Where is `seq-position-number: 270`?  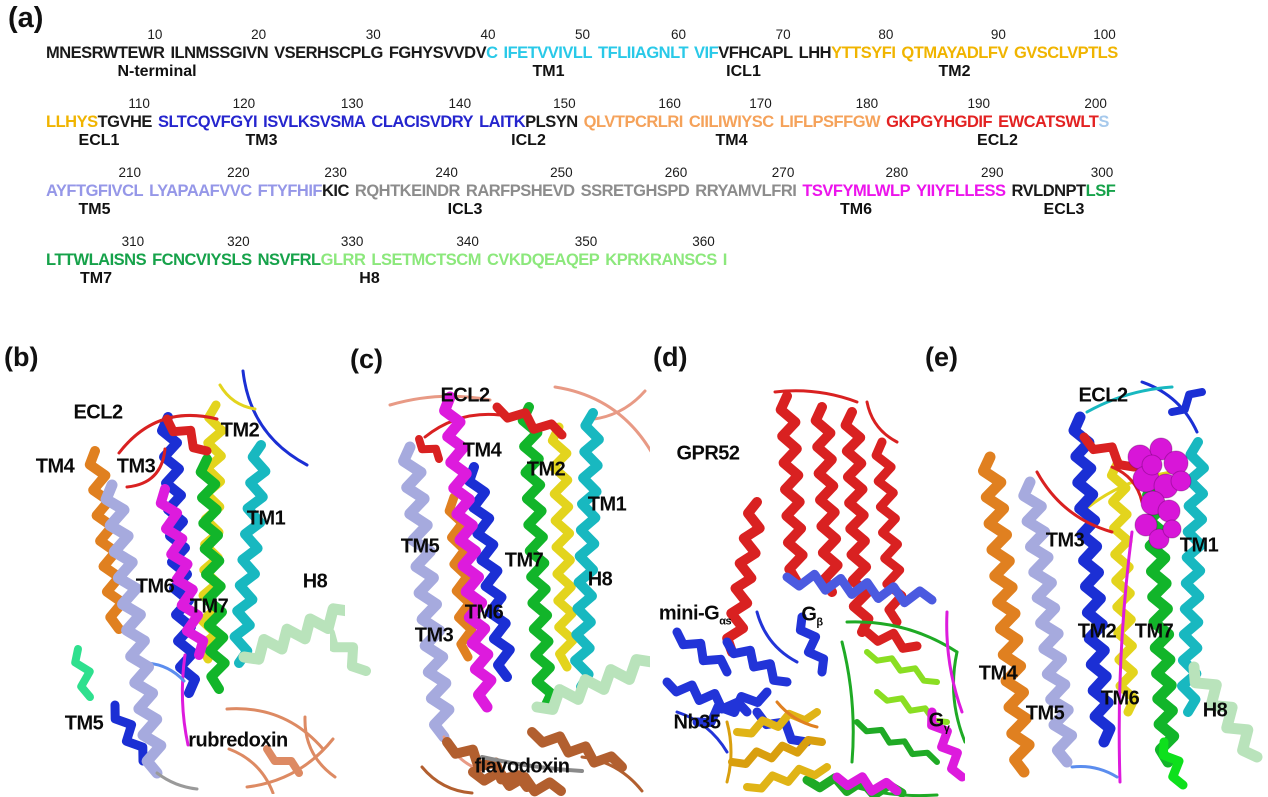 seq-position-number: 270 is located at coordinates (783, 172).